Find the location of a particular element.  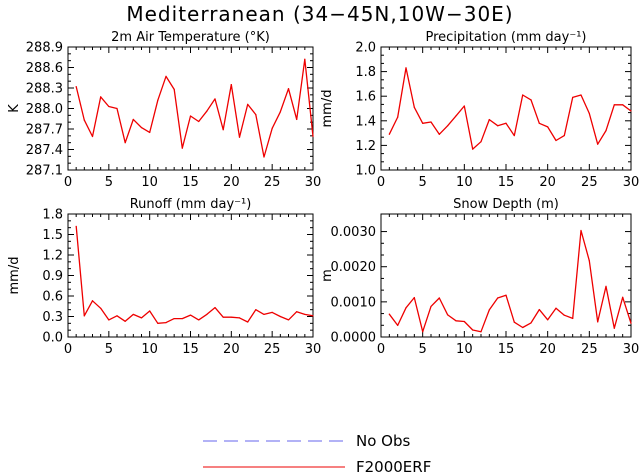

y-tick-label: 1.2 is located at coordinates (52, 256).